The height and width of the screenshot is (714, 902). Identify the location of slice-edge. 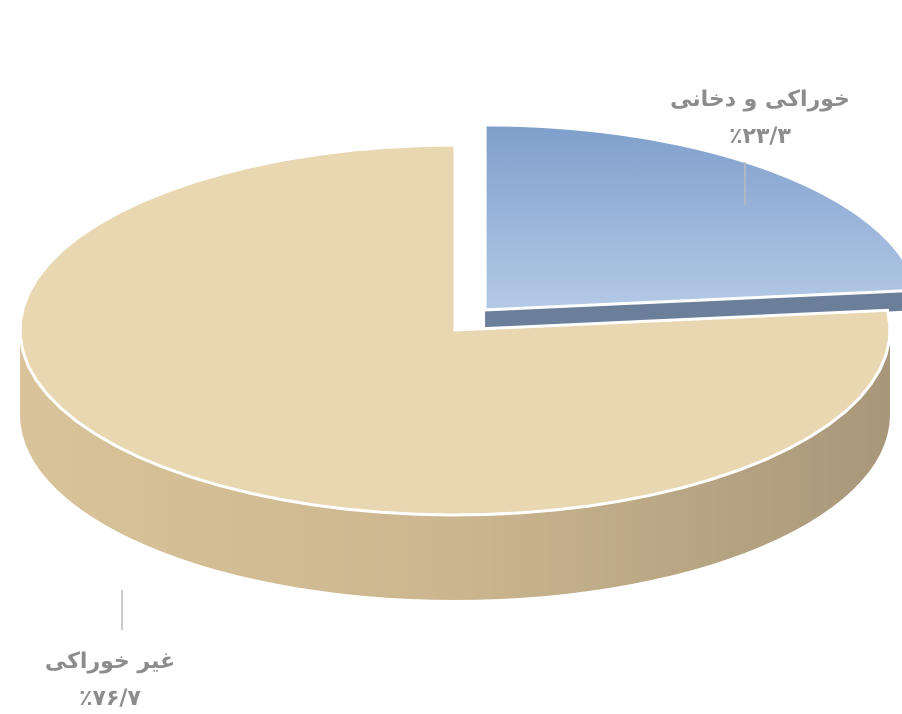
(693, 310).